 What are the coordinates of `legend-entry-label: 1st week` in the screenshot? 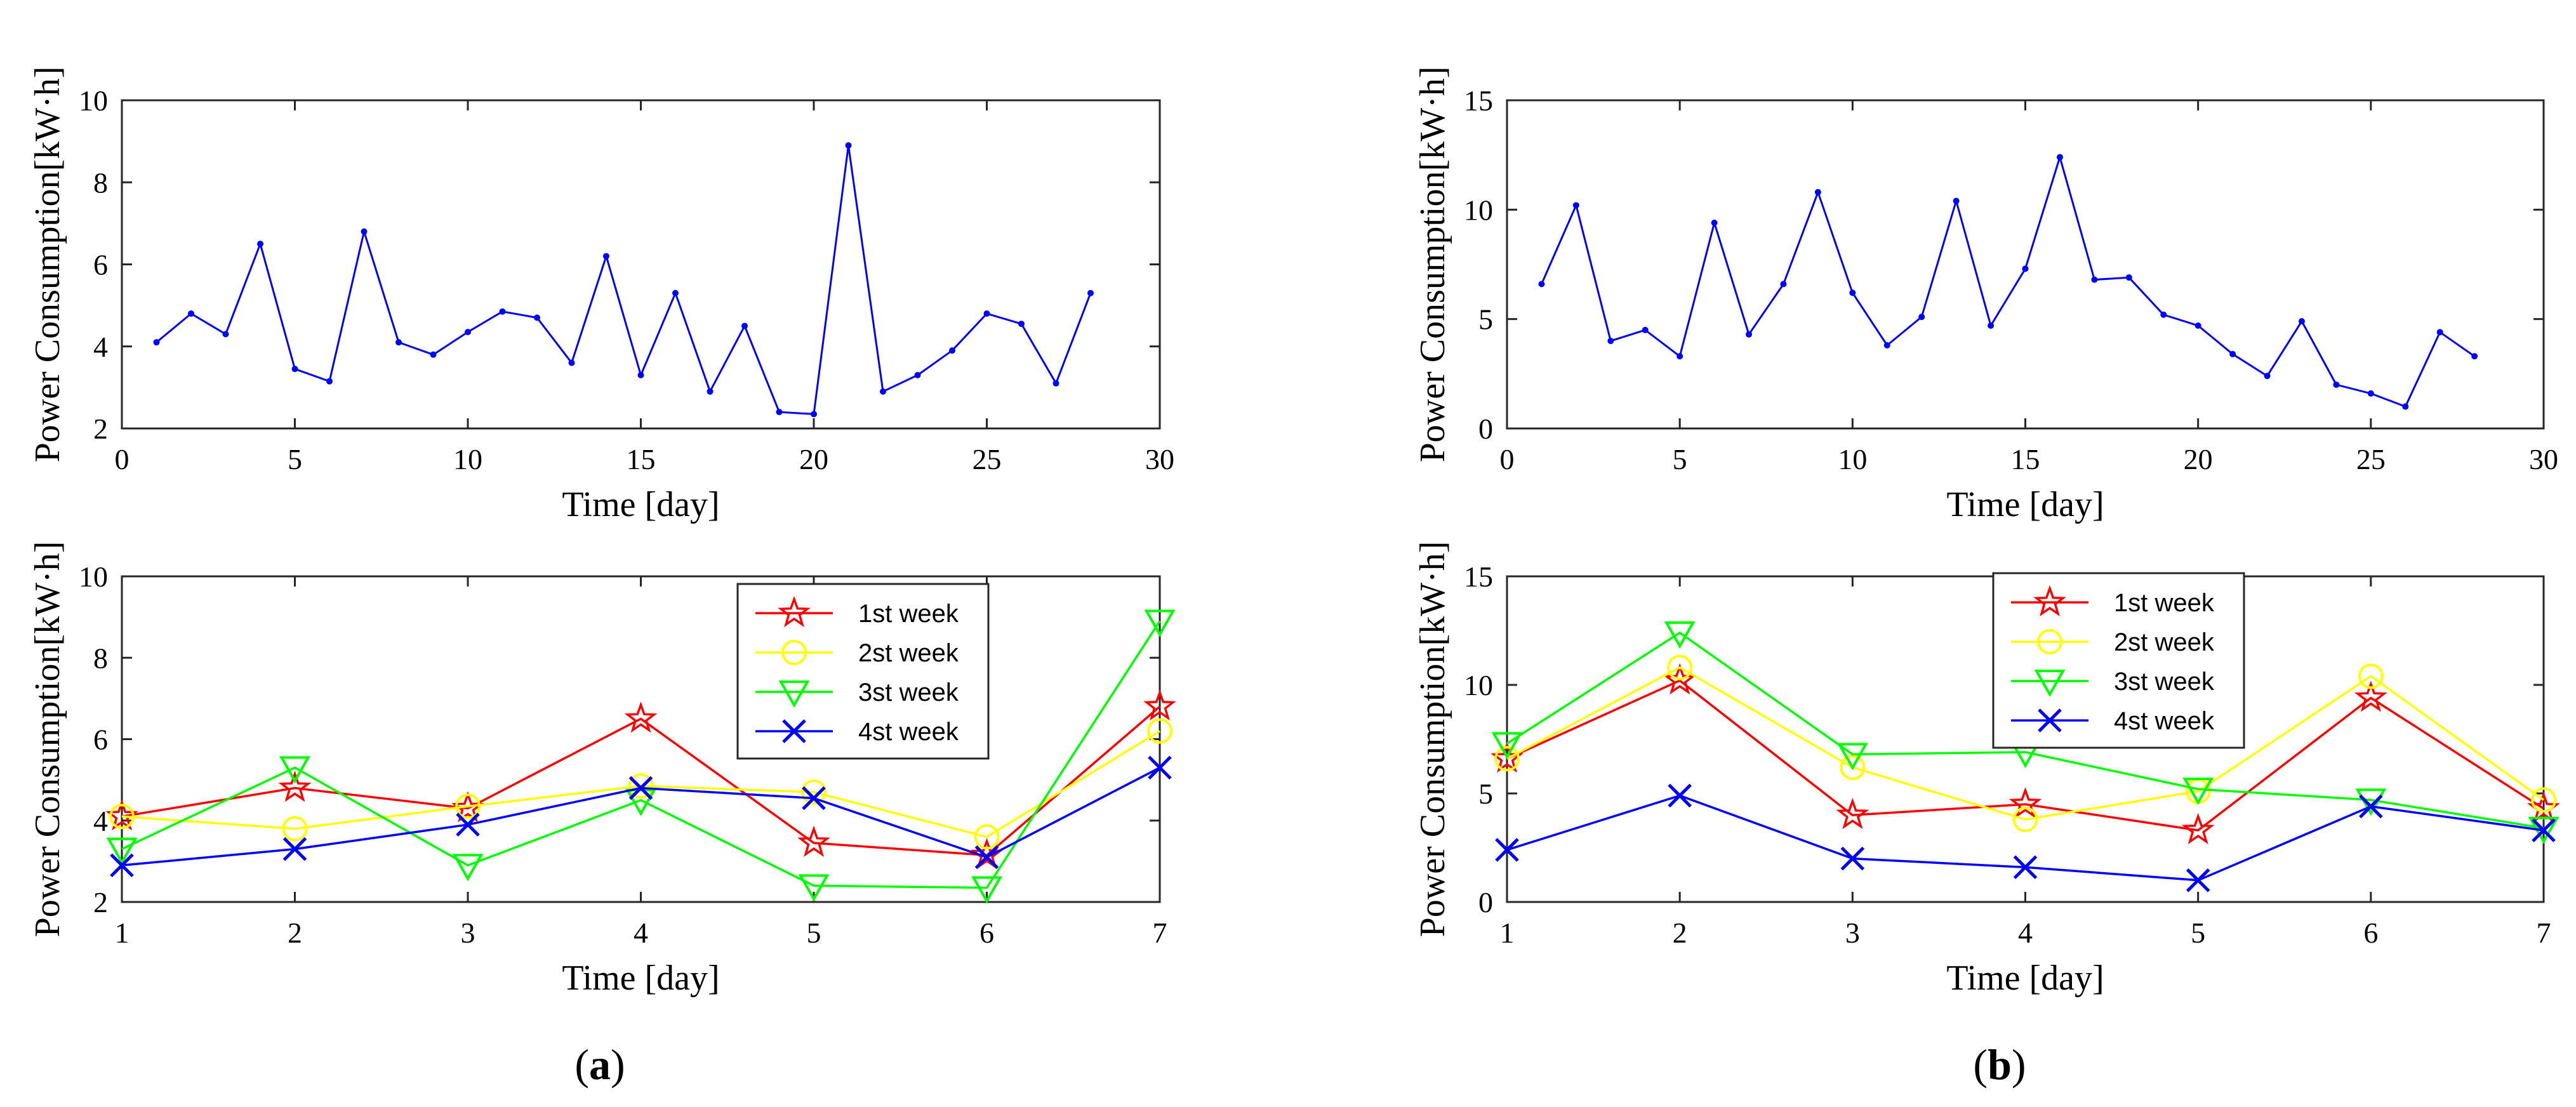 It's located at (908, 614).